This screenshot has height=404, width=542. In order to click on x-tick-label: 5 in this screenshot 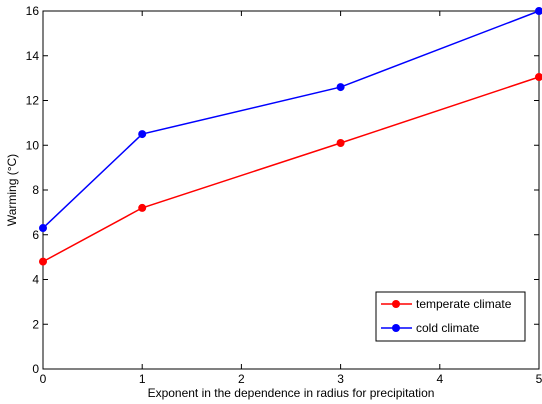, I will do `click(539, 379)`.